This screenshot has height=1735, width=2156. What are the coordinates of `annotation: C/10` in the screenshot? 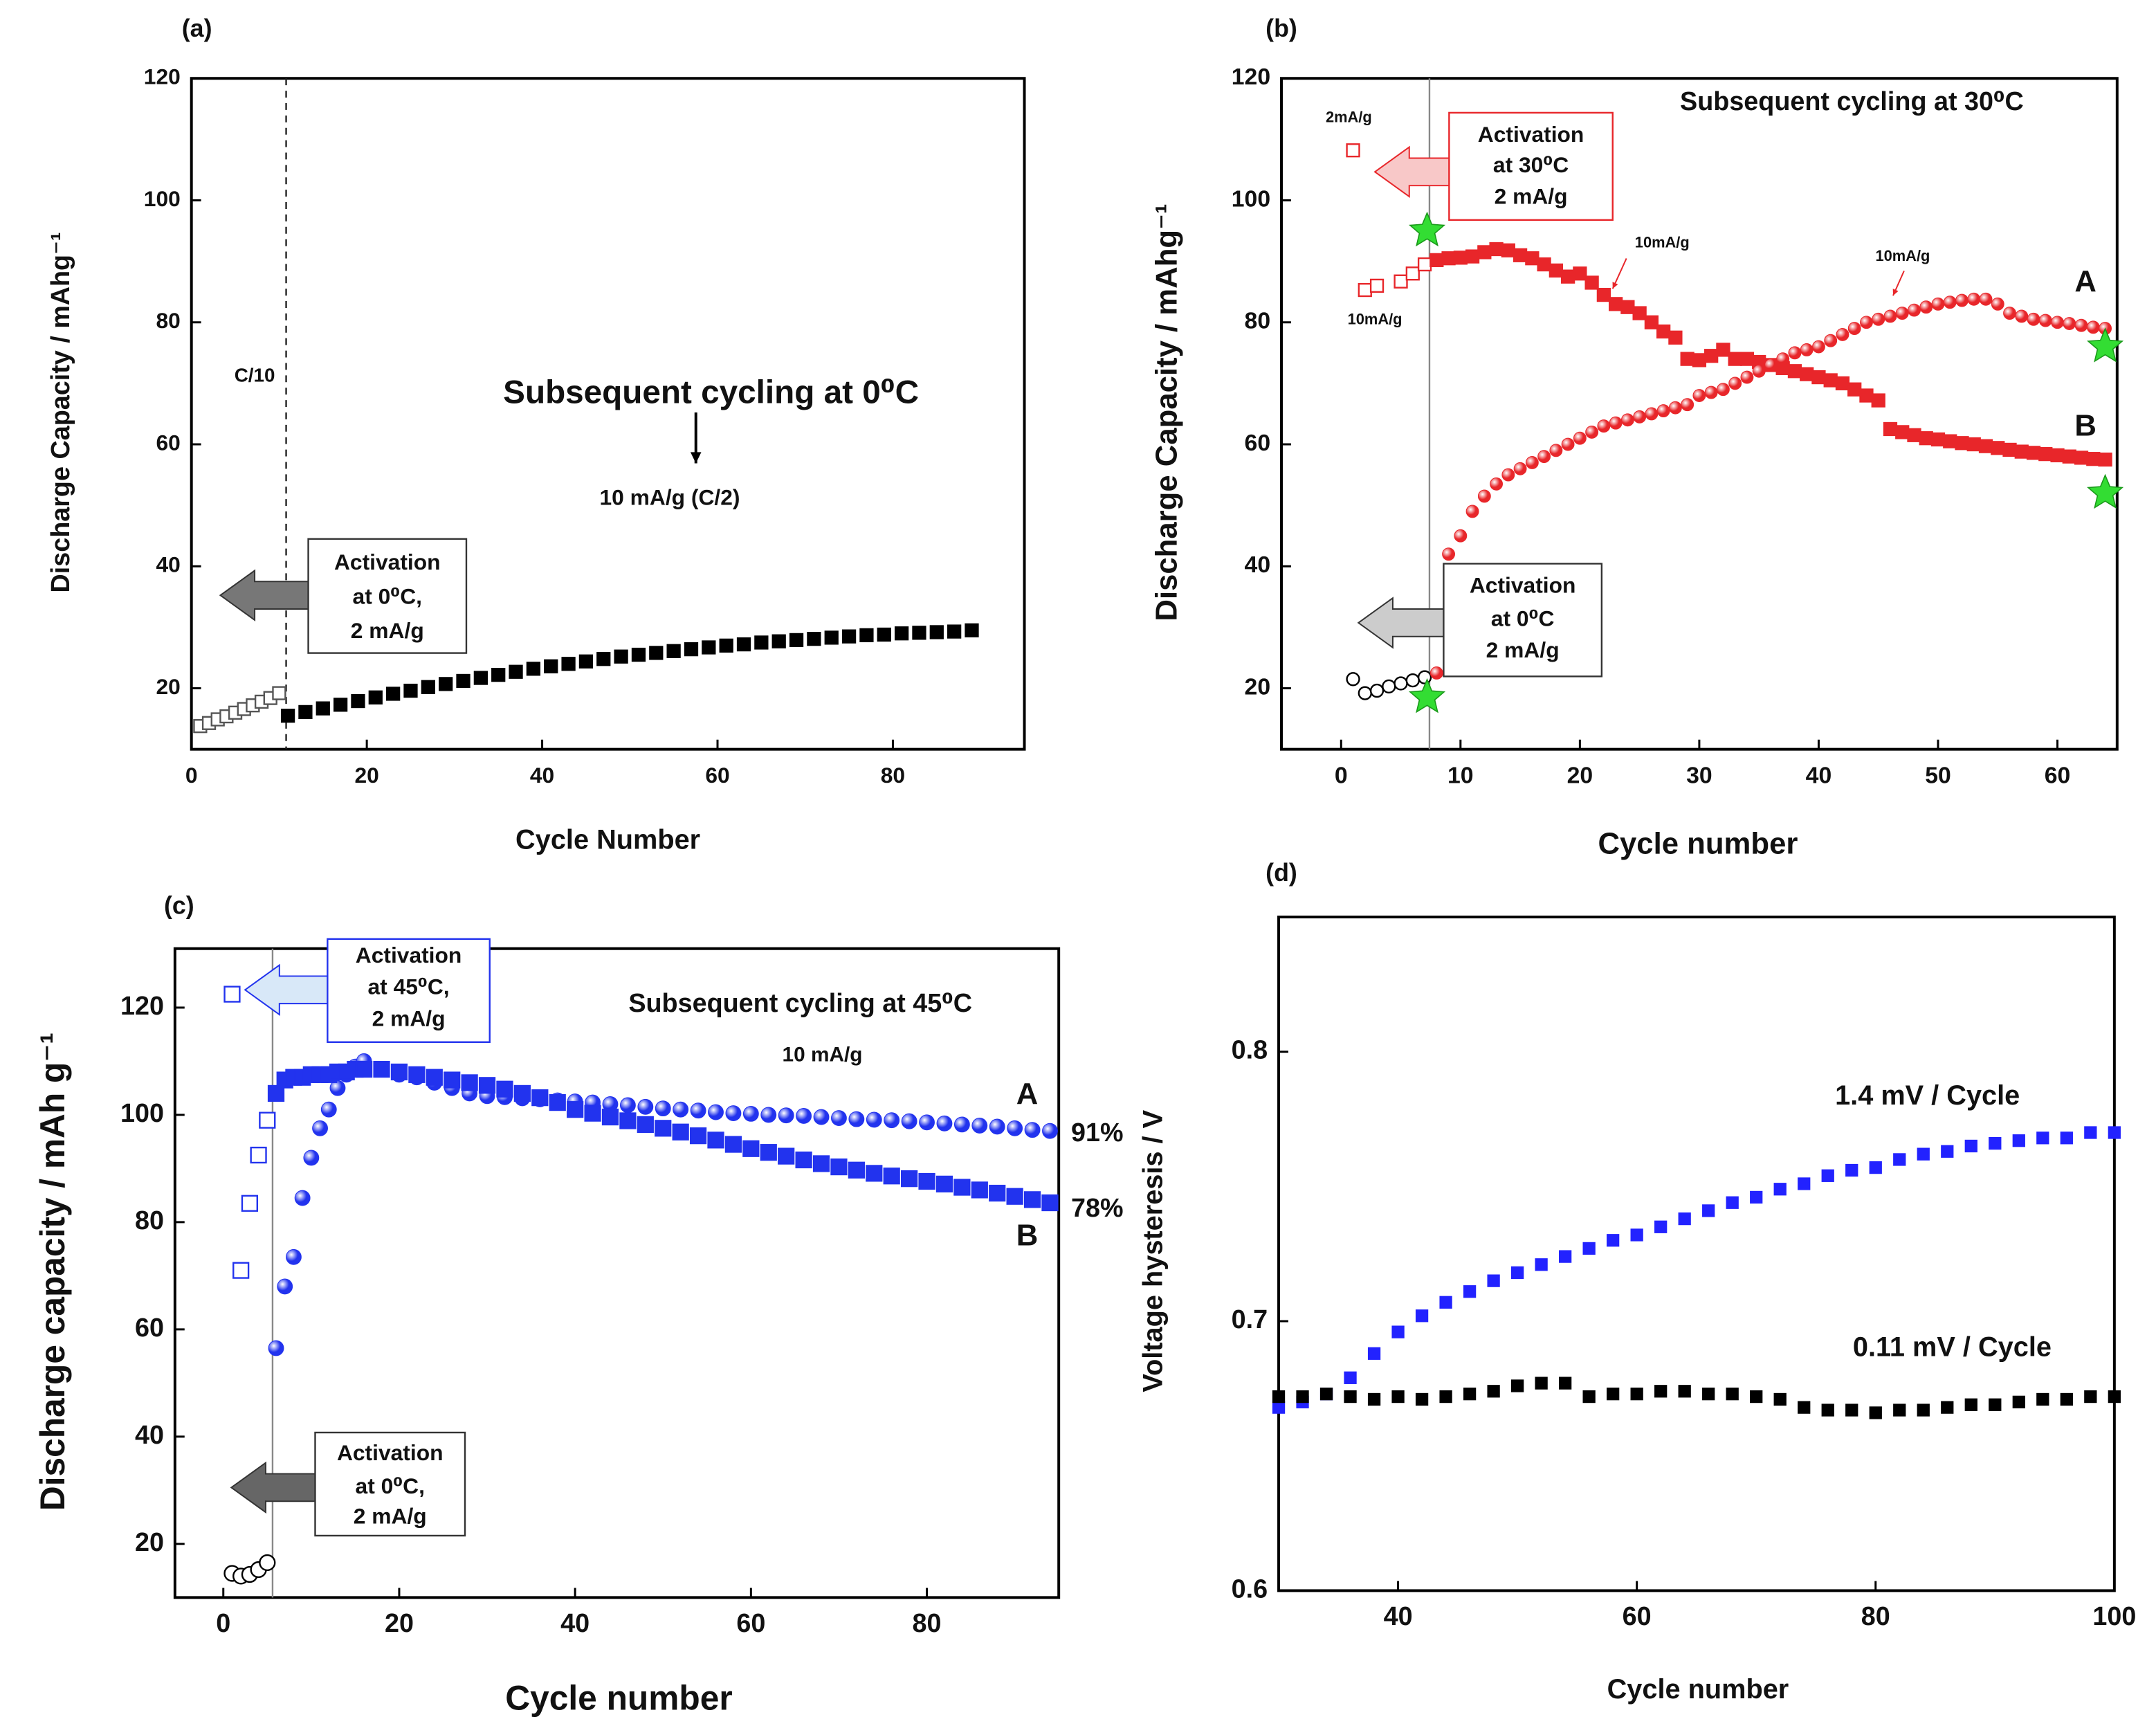 It's located at (255, 376).